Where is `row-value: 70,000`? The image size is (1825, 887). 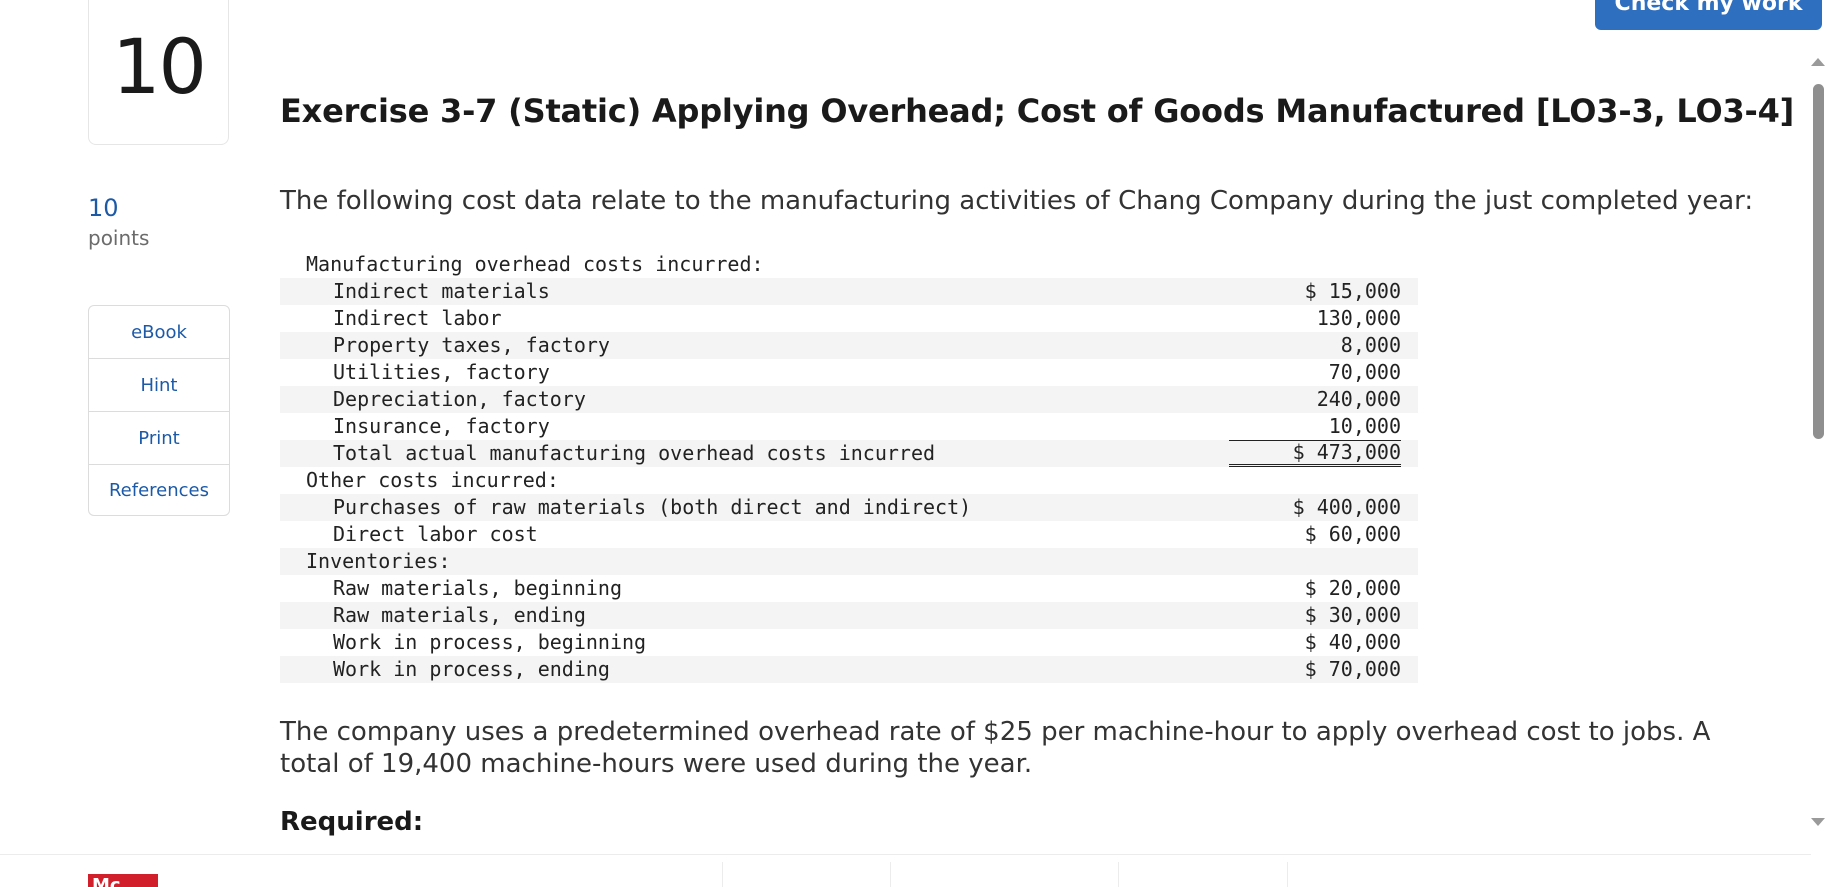 row-value: 70,000 is located at coordinates (1364, 372).